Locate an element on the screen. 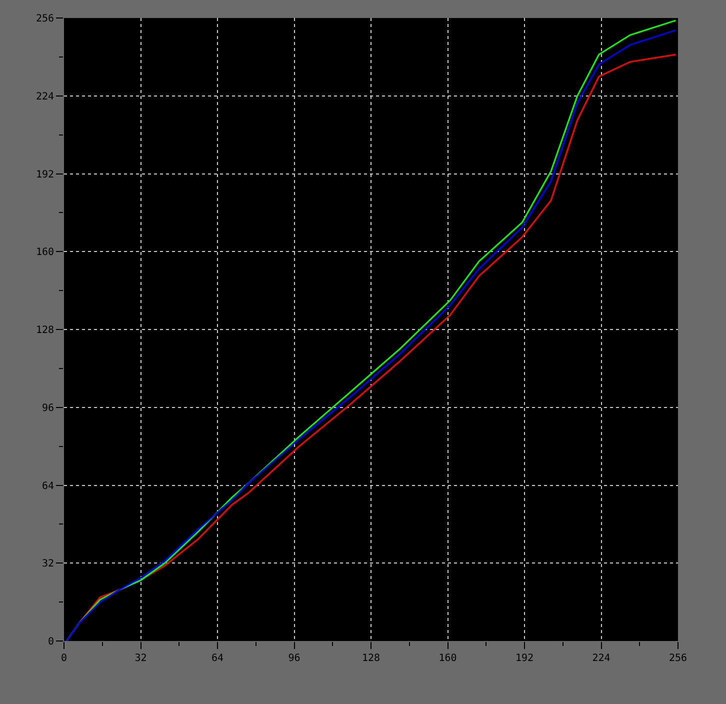 The width and height of the screenshot is (726, 704). x-tick-label: 160 is located at coordinates (447, 658).